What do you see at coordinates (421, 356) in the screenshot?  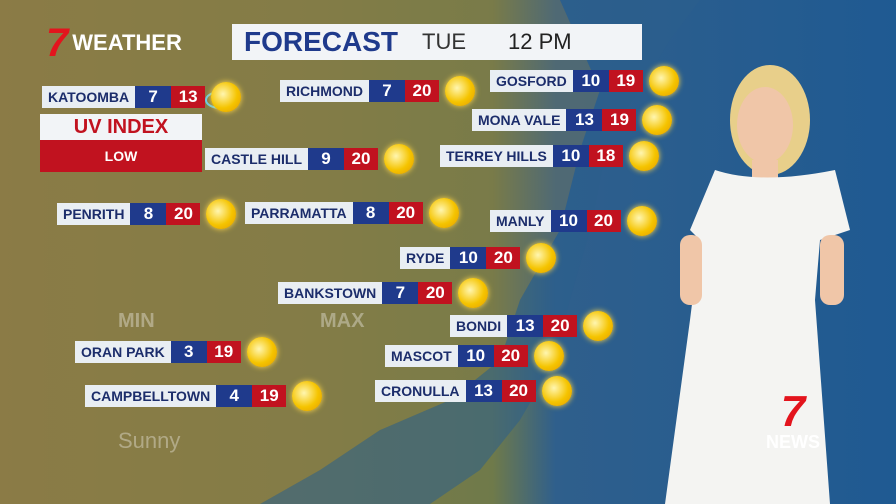 I see `location-name: MASCOT` at bounding box center [421, 356].